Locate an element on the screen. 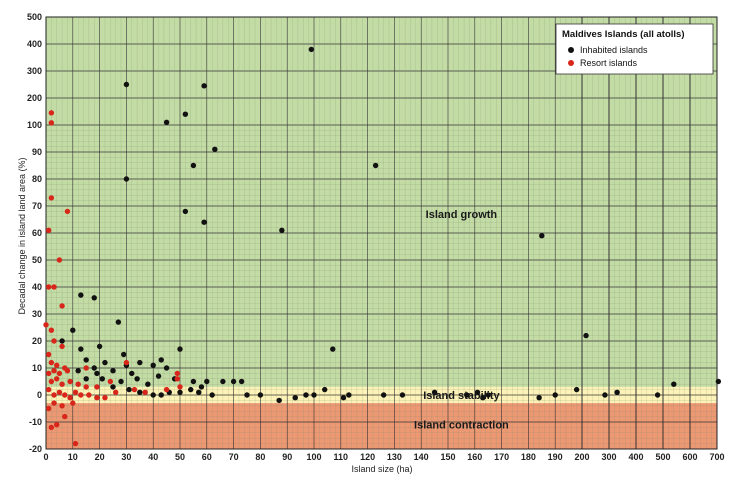 This screenshot has width=732, height=479. y-tick-label: 20 is located at coordinates (37, 341).